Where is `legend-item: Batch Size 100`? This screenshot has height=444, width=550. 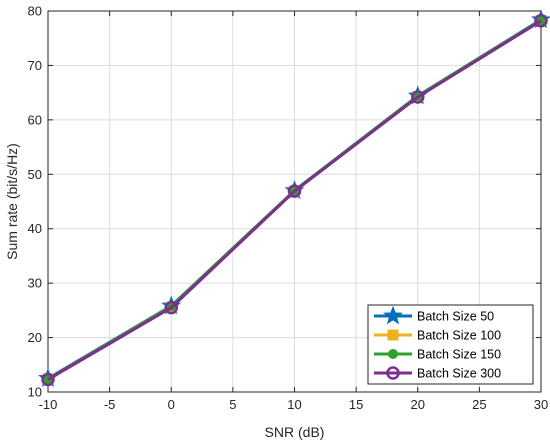
legend-item: Batch Size 100 is located at coordinates (437, 336).